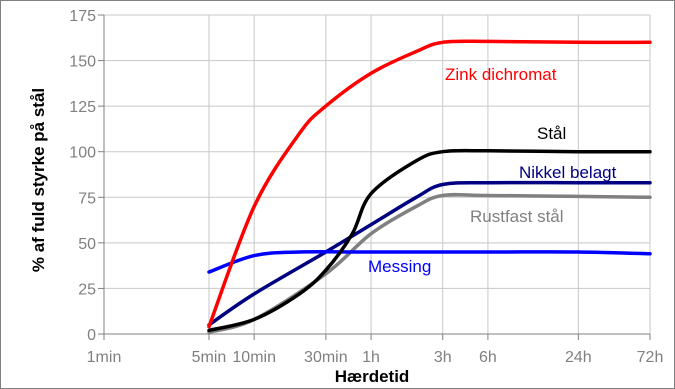 The image size is (675, 389). I want to click on x-tick-label: 1h, so click(371, 357).